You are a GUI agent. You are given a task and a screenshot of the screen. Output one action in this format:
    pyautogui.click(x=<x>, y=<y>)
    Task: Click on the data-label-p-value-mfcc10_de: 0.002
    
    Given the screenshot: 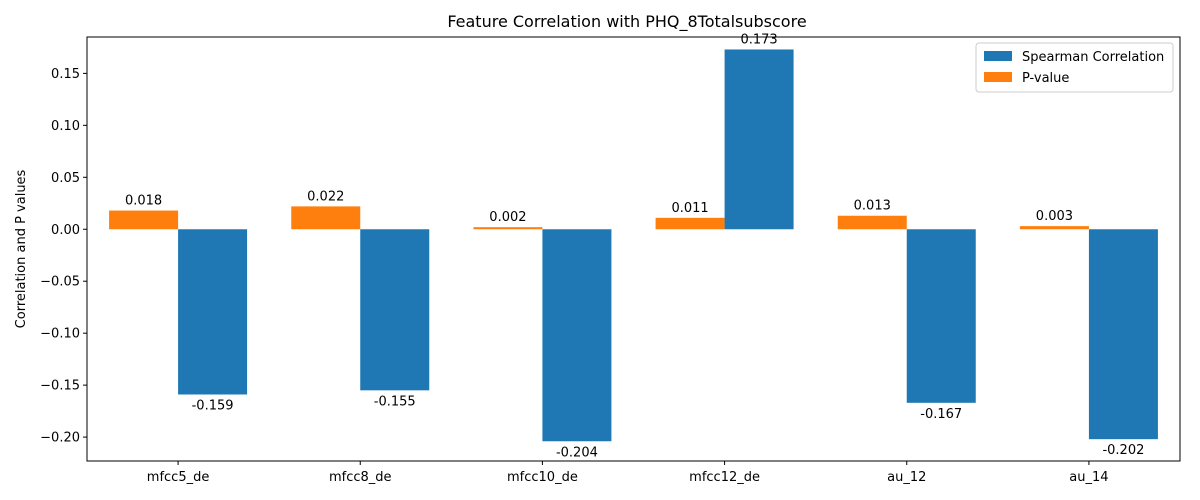 What is the action you would take?
    pyautogui.click(x=507, y=217)
    